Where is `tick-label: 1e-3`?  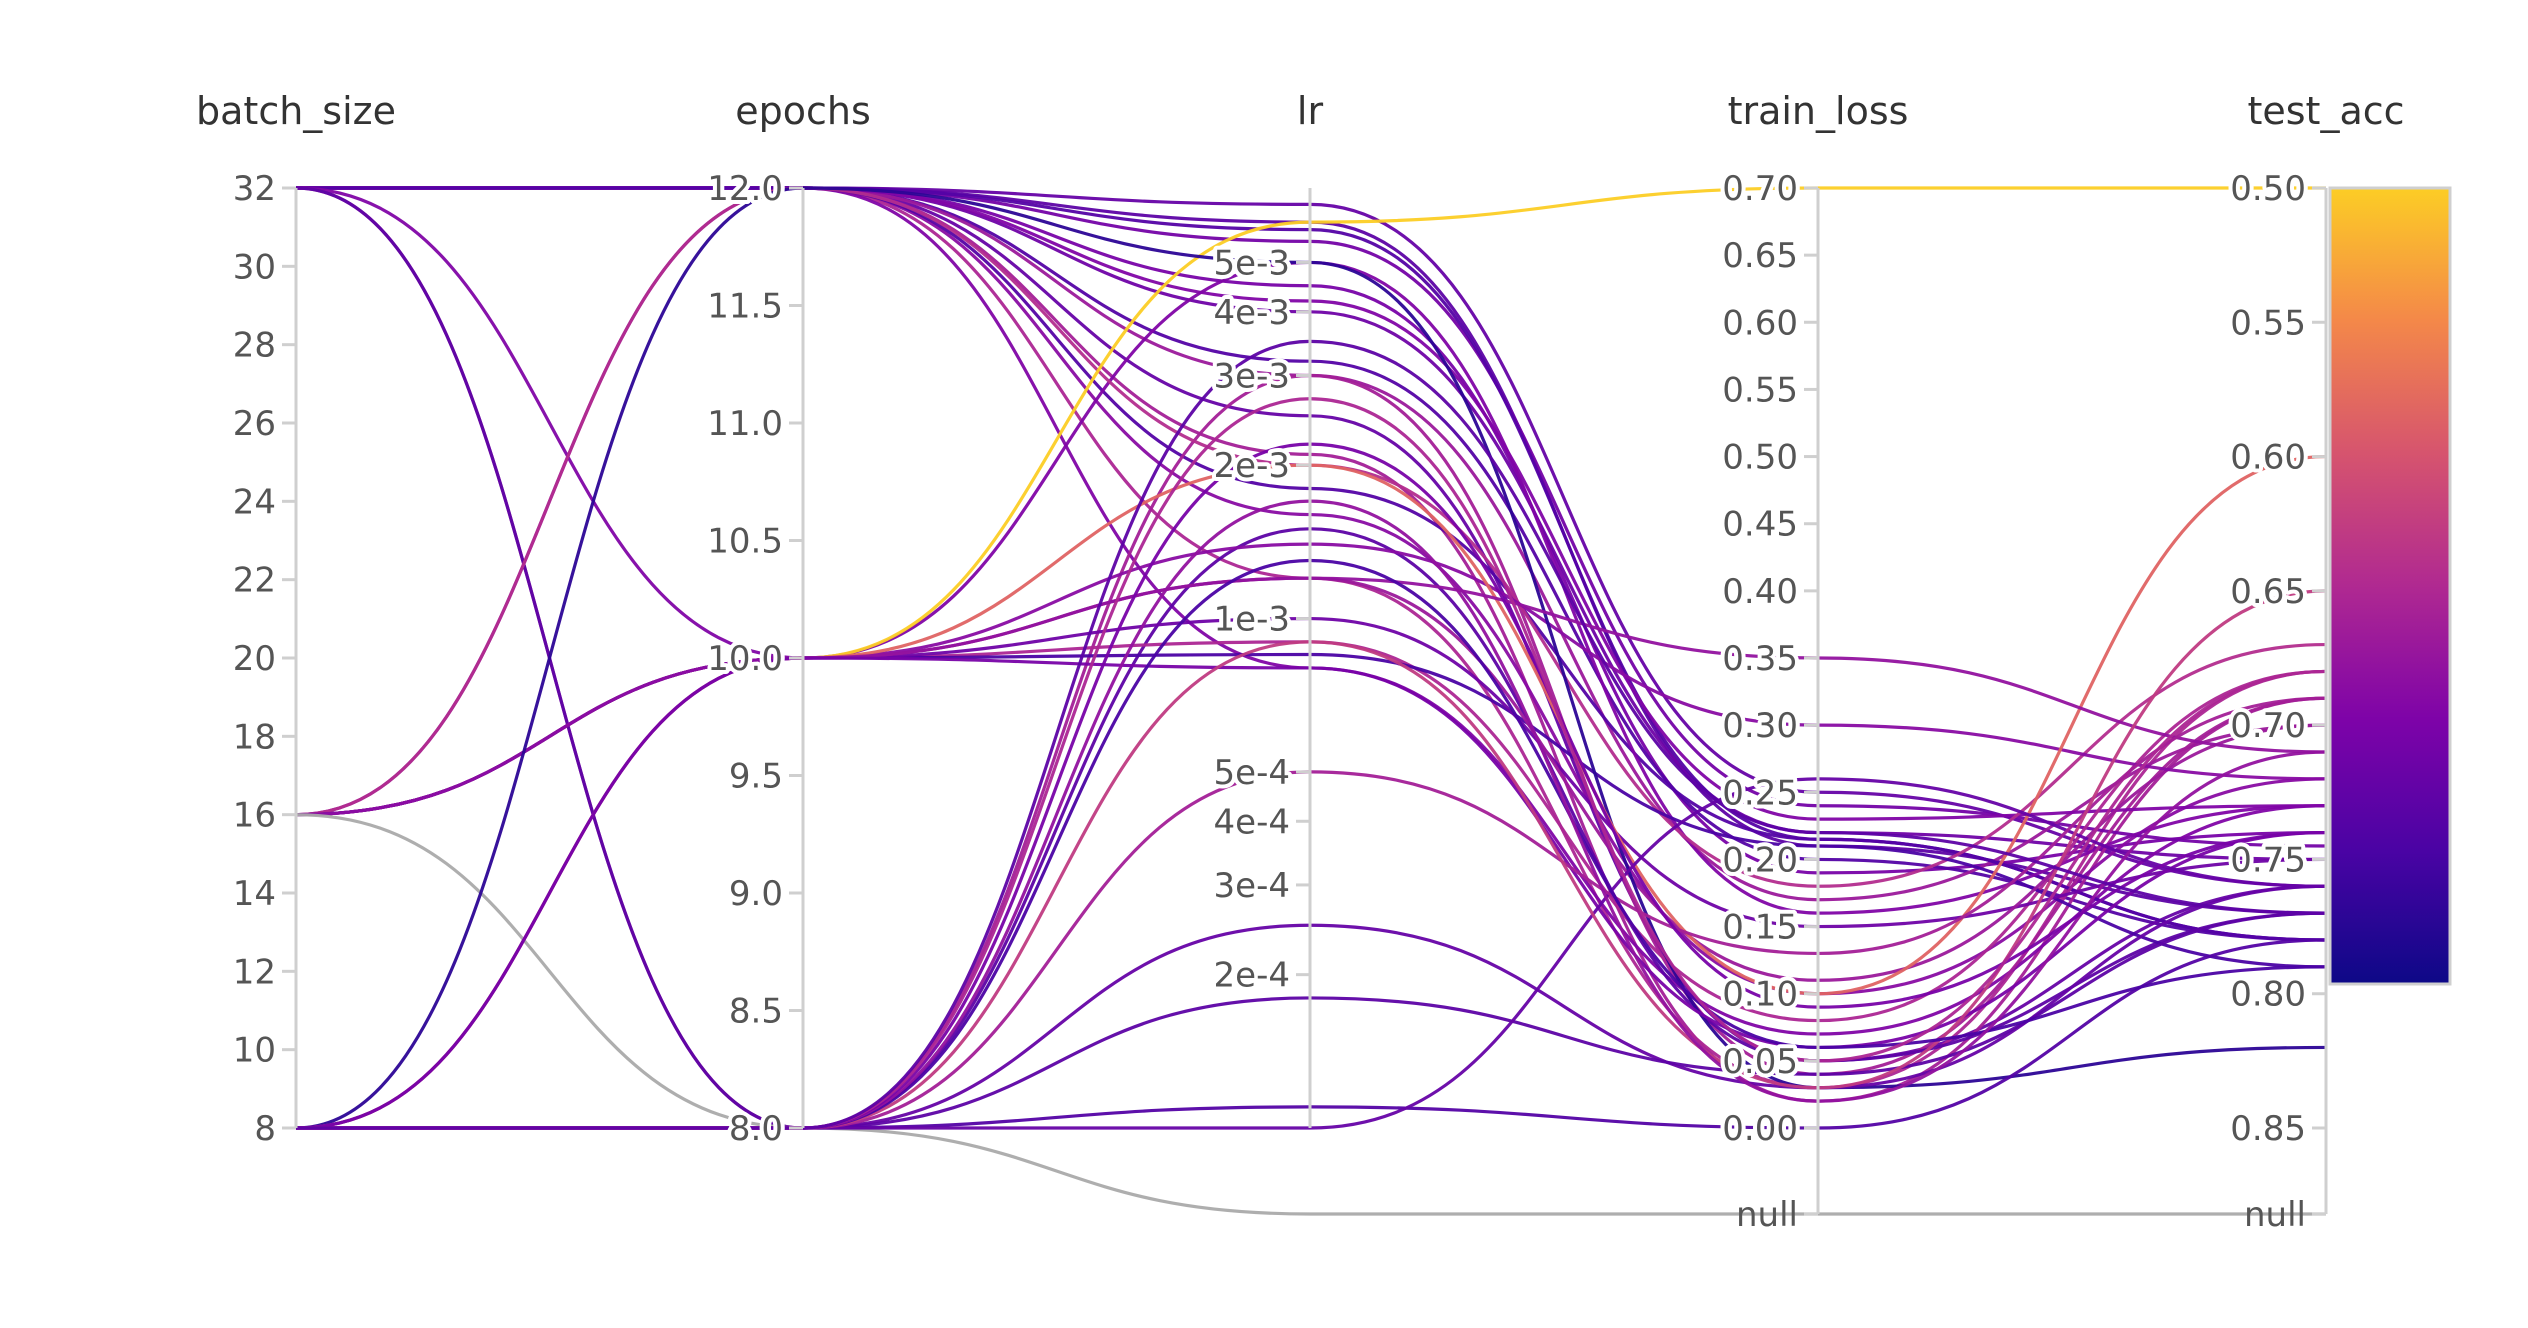 tick-label: 1e-3 is located at coordinates (1252, 620).